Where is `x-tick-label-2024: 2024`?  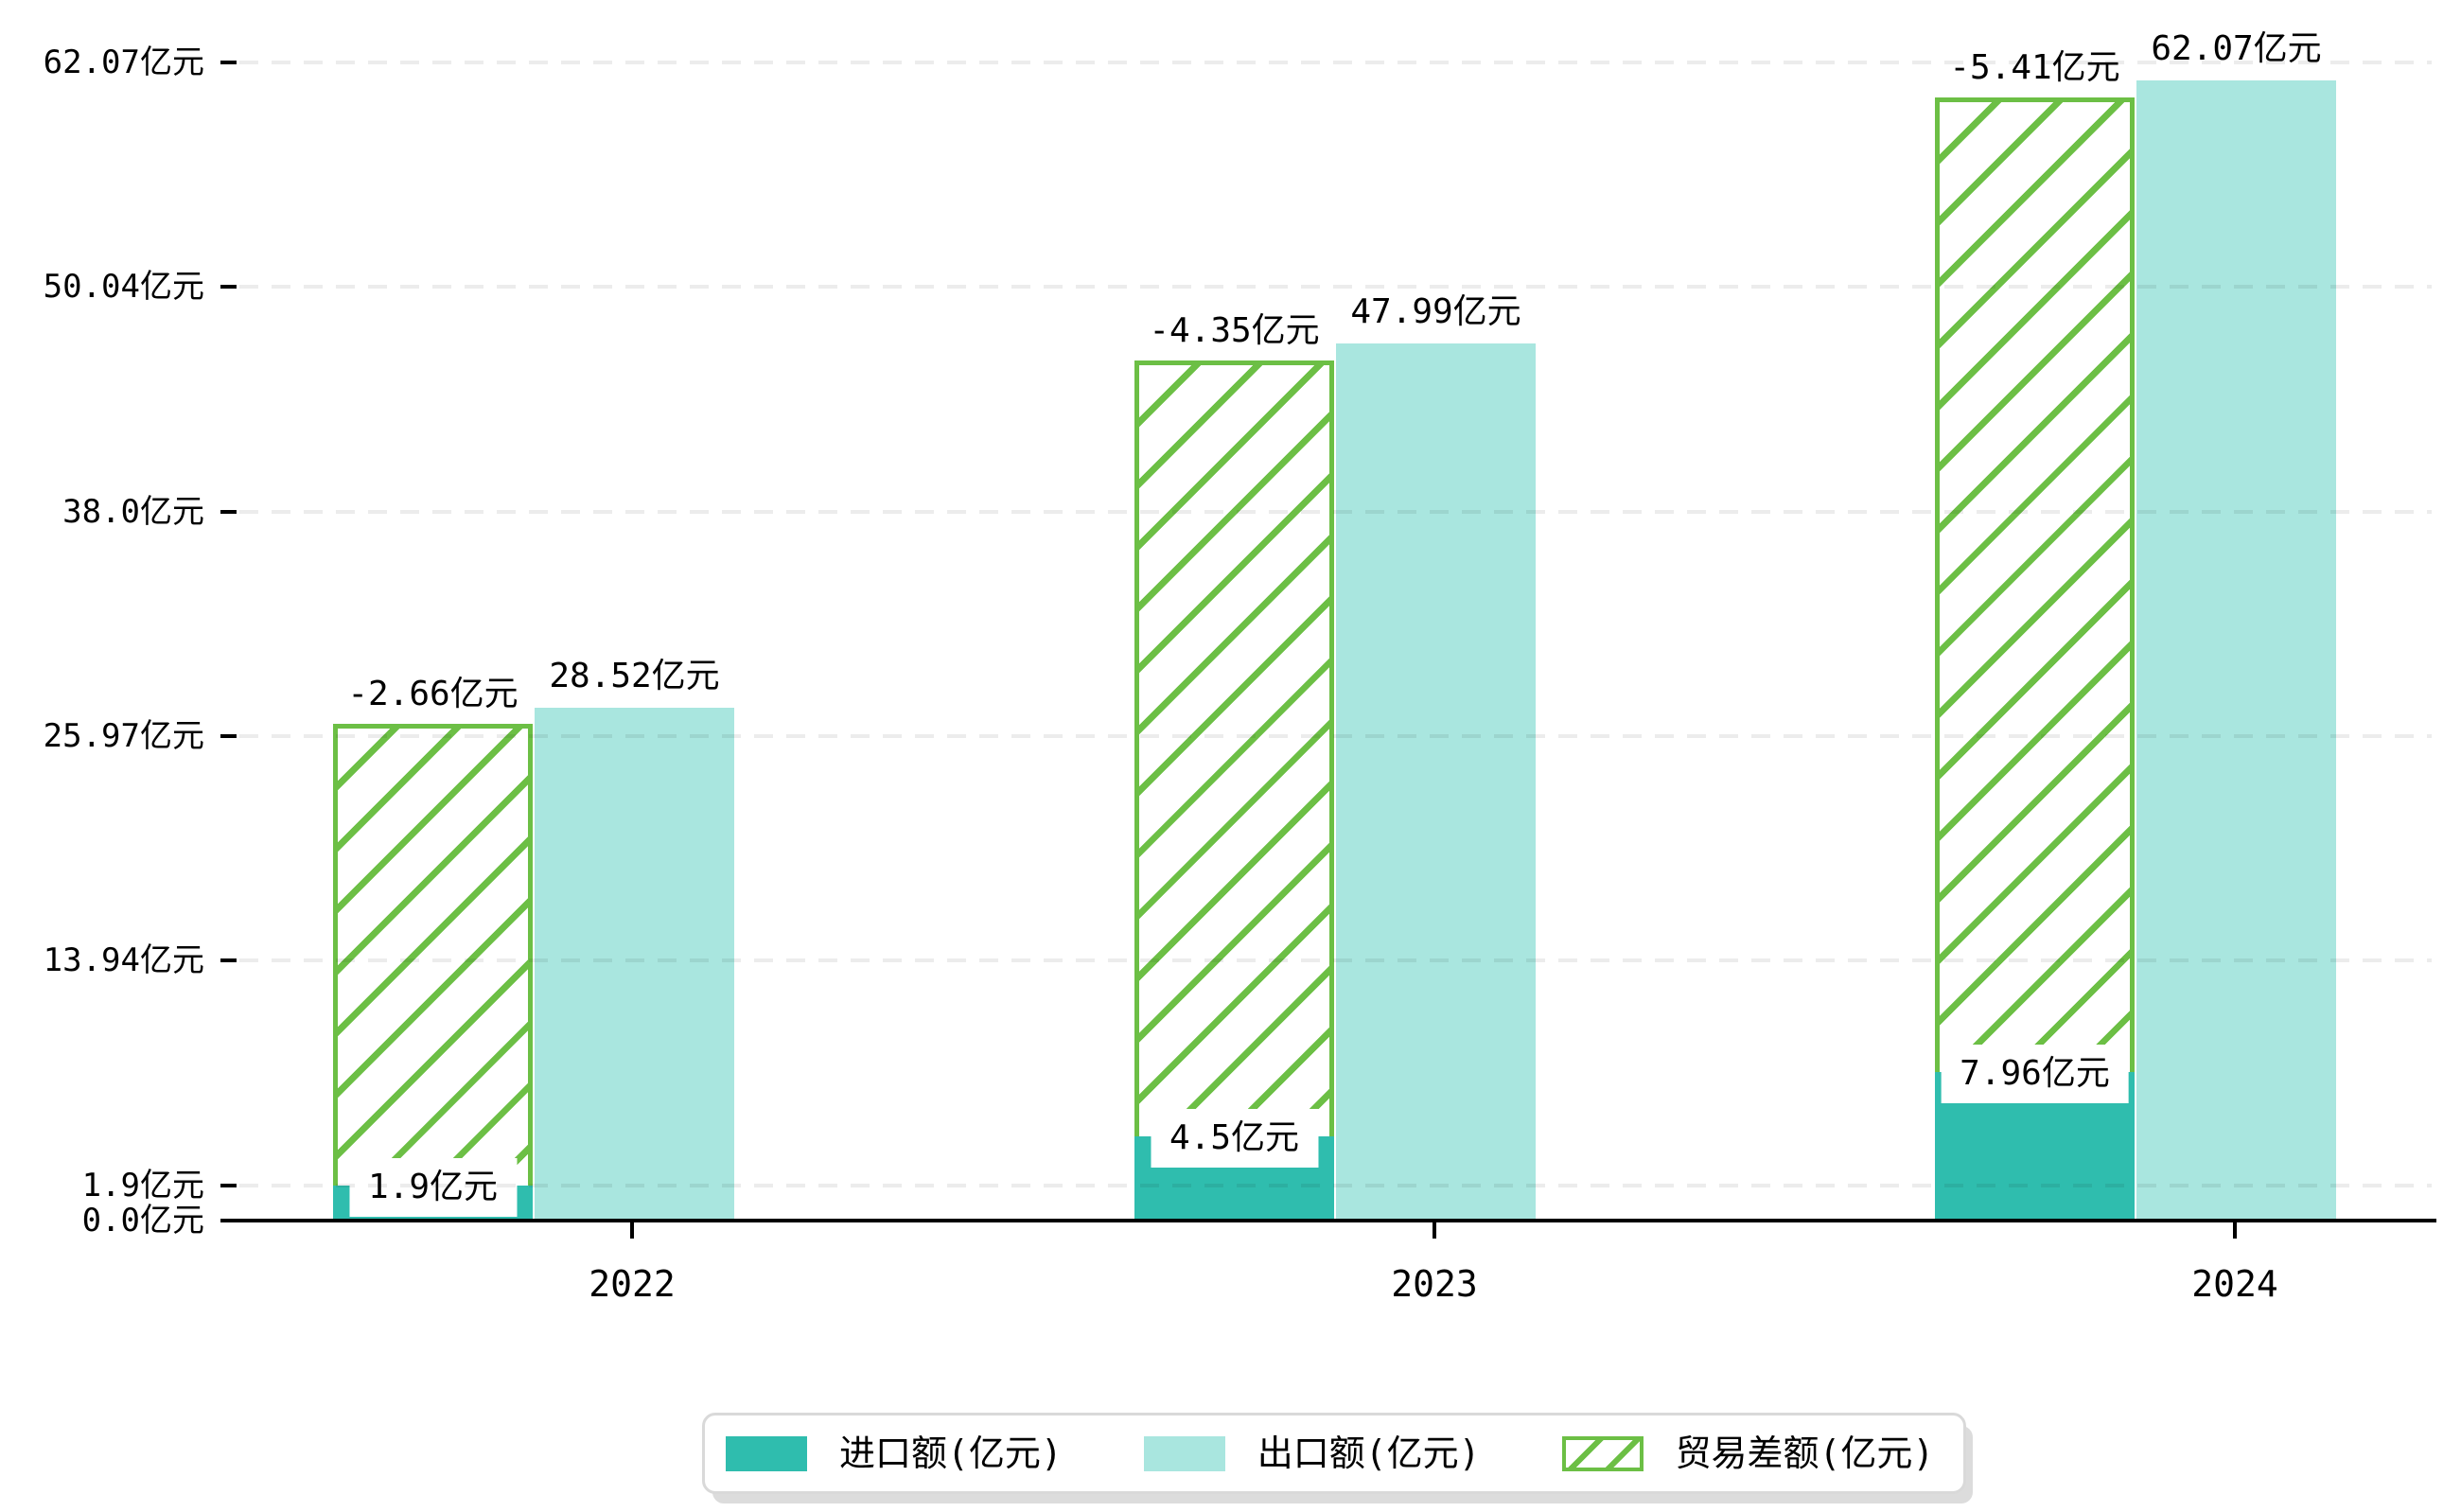
x-tick-label-2024: 2024 is located at coordinates (2234, 1284).